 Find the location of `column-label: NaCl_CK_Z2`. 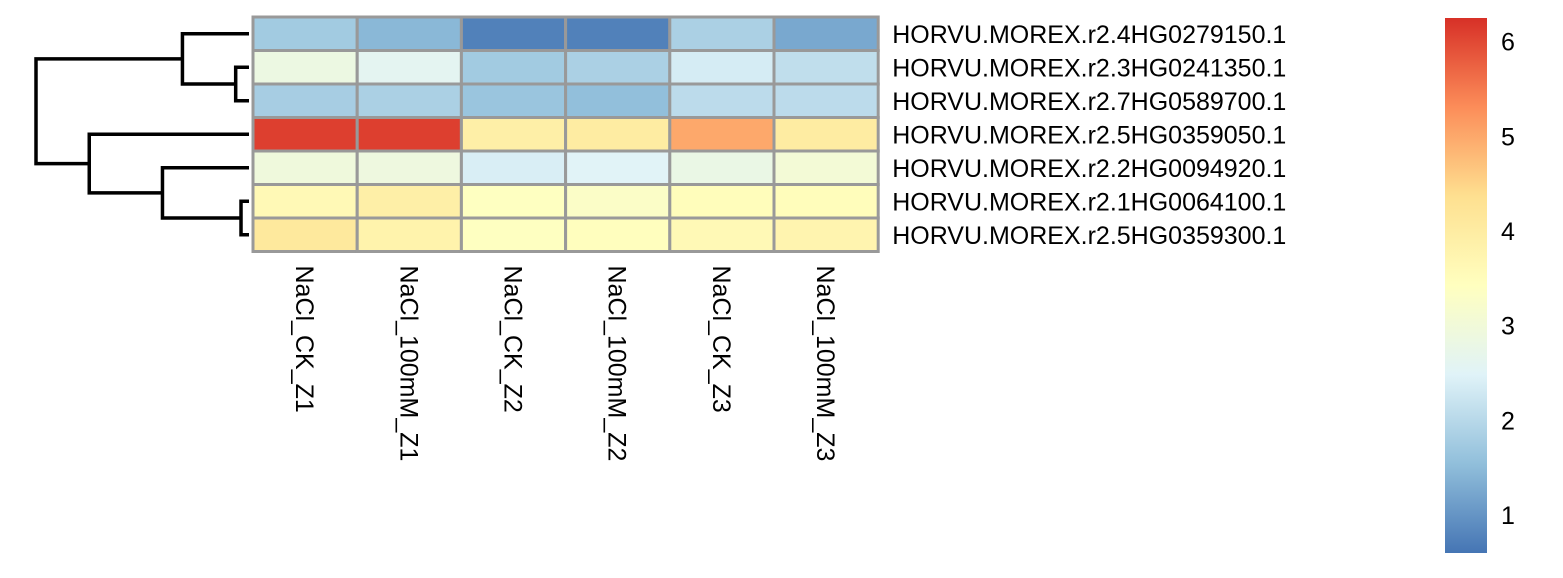

column-label: NaCl_CK_Z2 is located at coordinates (513, 339).